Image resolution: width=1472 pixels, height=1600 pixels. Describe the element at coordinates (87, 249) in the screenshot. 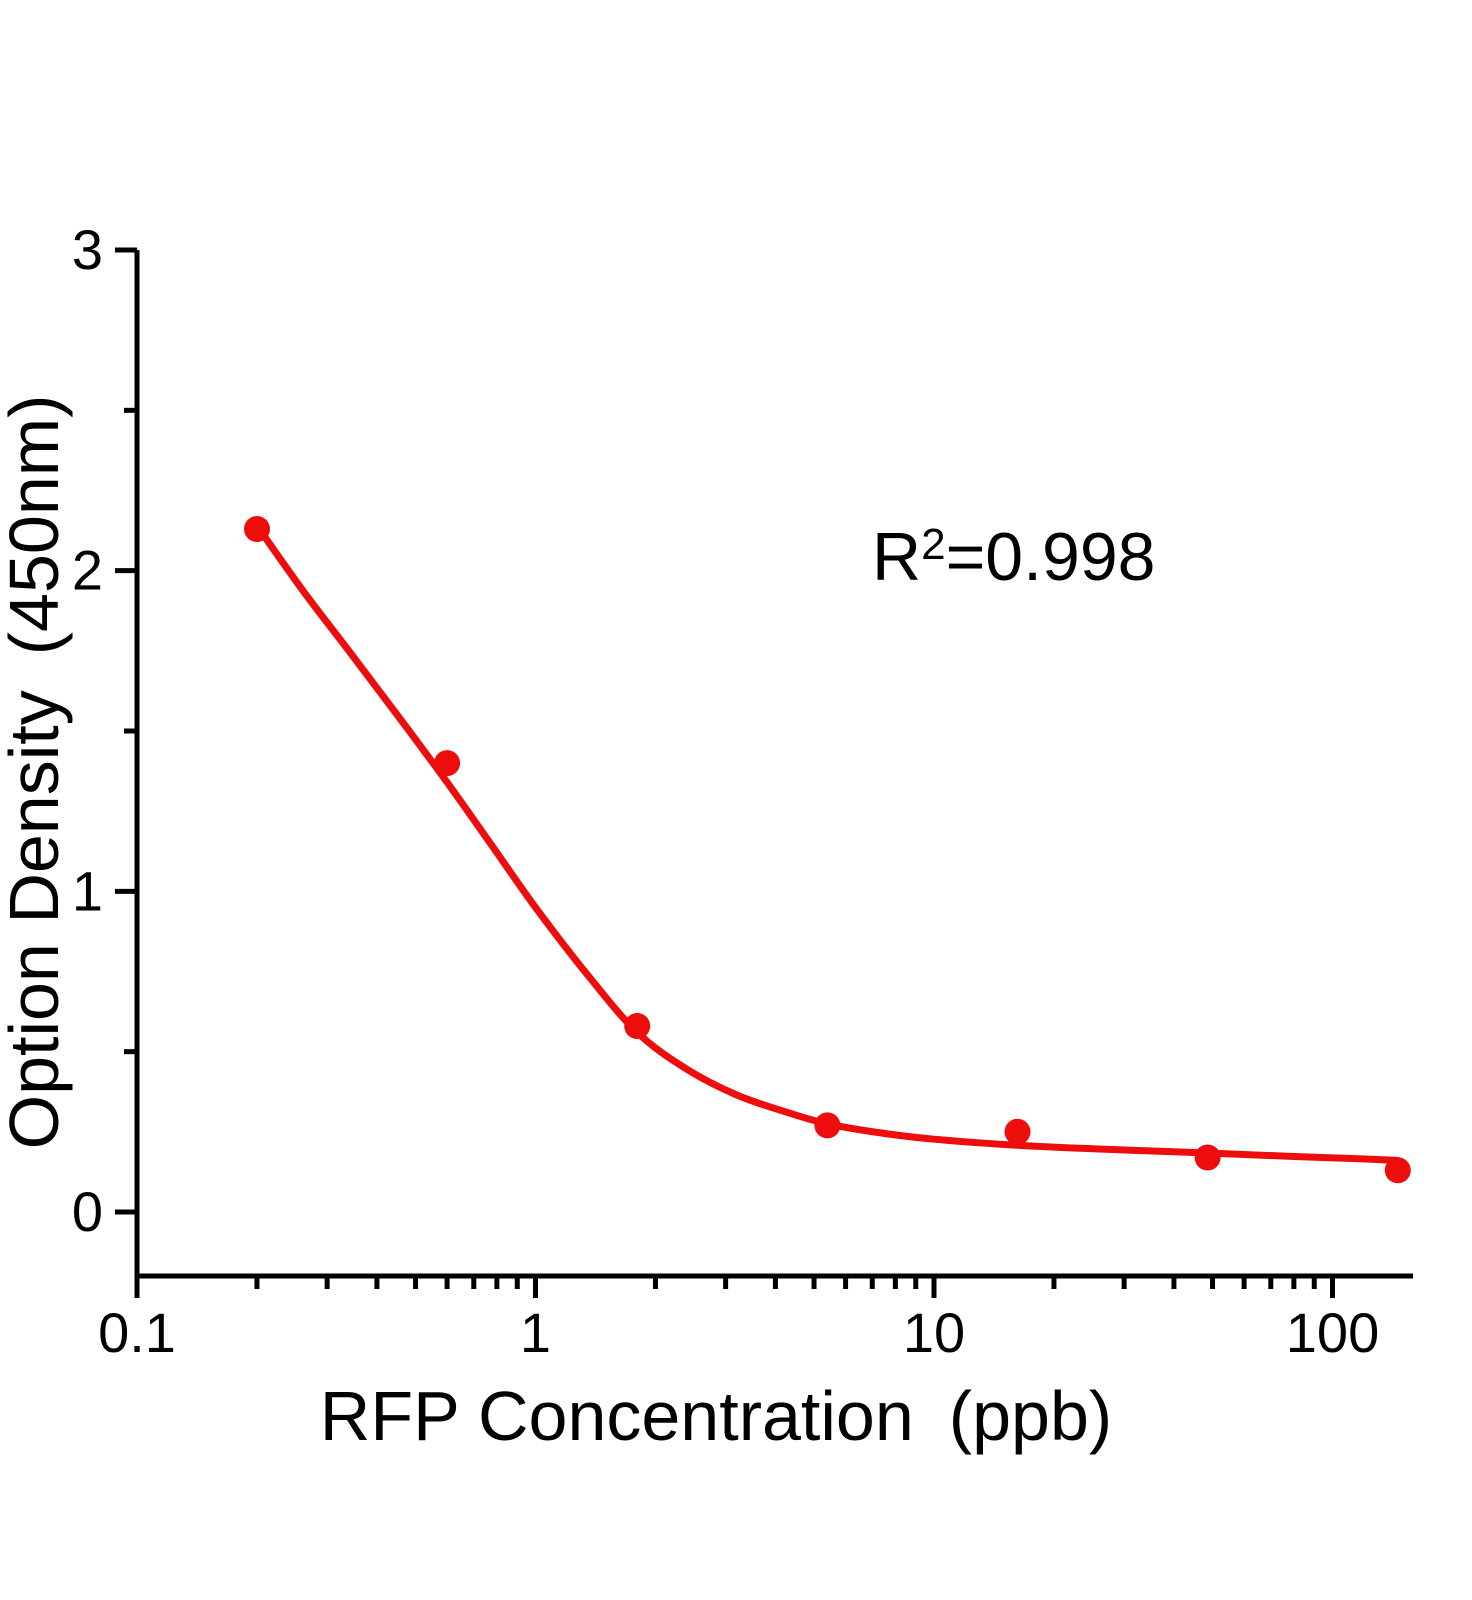

I see `y-tick-label: 3` at that location.